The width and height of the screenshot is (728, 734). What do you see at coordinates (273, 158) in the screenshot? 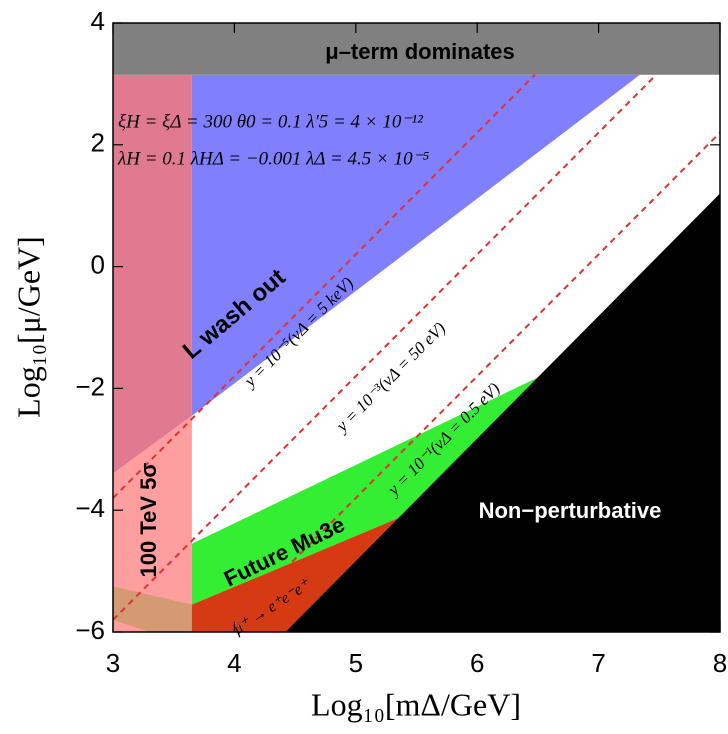
I see `annotation: λH = 0.1 λHΔ = −0.001 λΔ = 4.5 × 10⁻⁵` at bounding box center [273, 158].